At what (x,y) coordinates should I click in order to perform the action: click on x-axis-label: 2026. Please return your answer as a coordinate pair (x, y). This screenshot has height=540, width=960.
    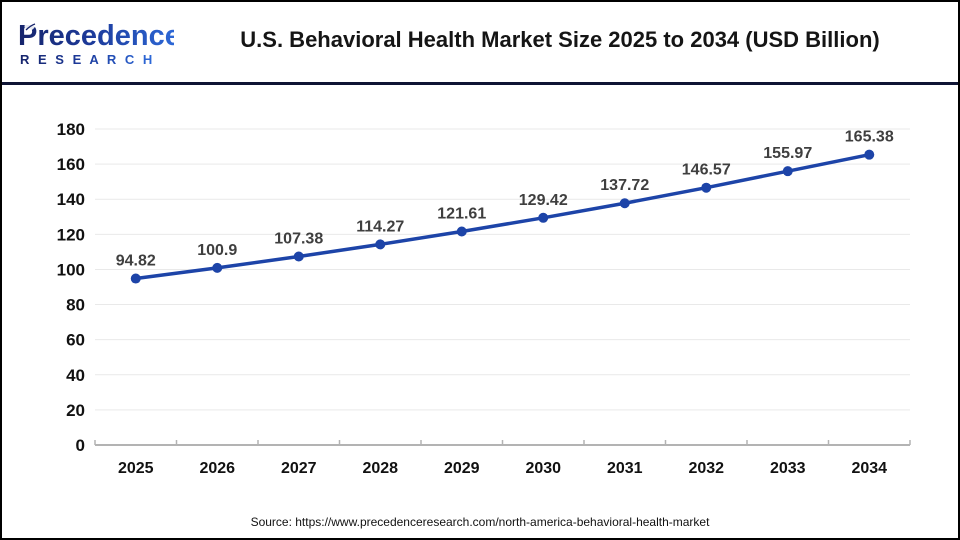
    Looking at the image, I should click on (217, 468).